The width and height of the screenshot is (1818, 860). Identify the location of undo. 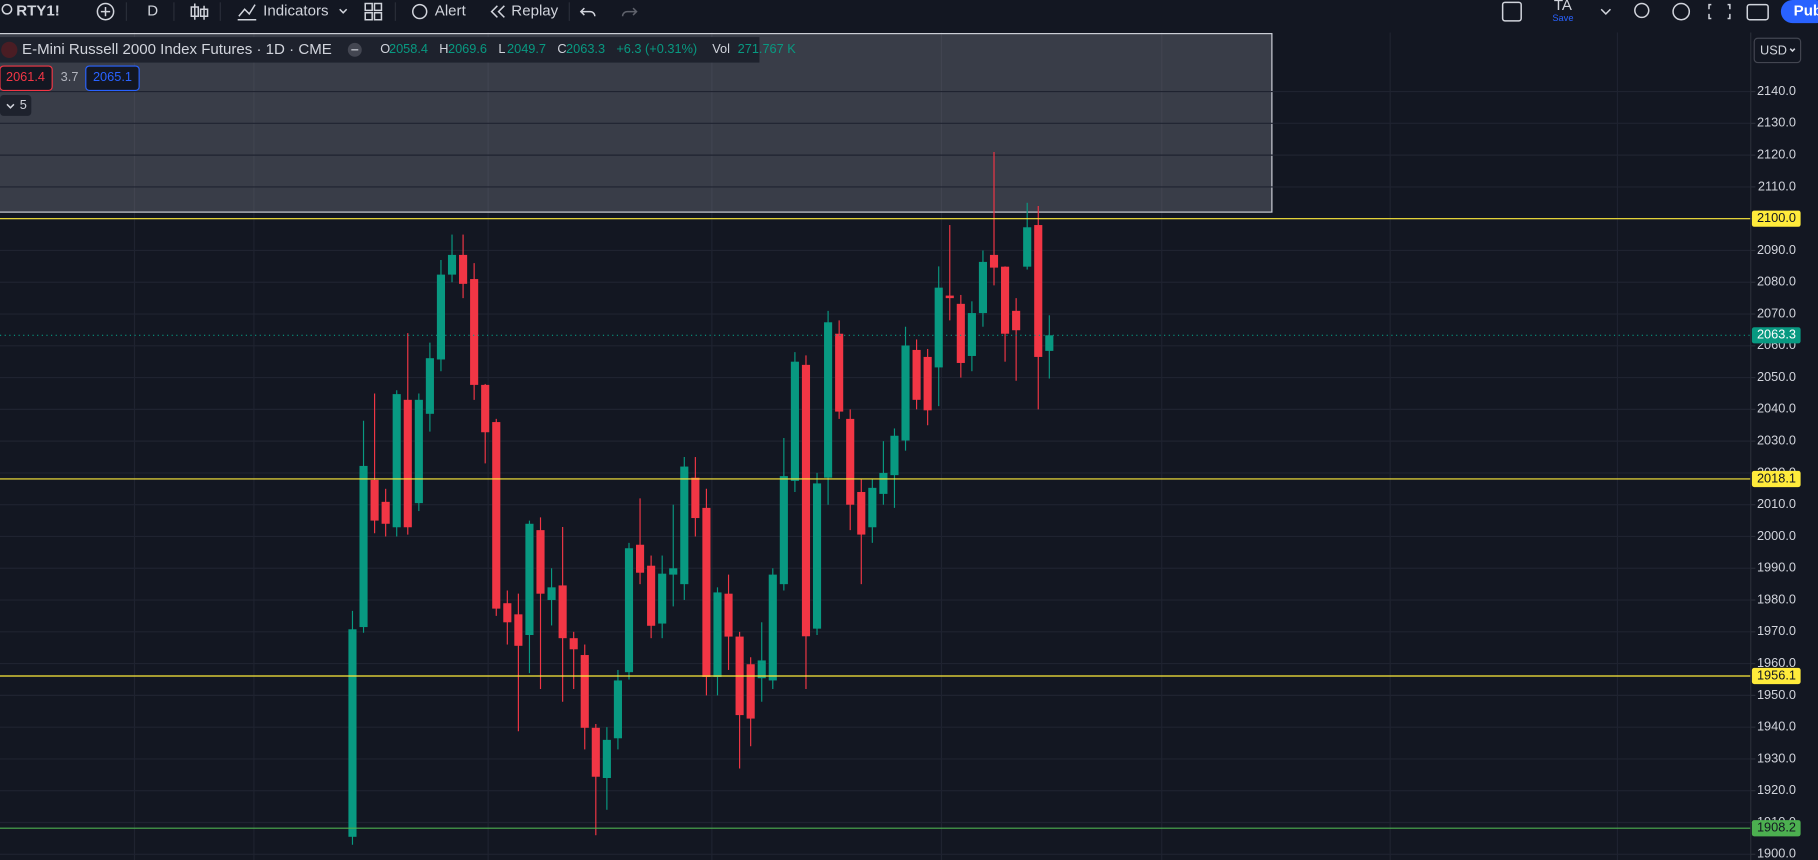
(587, 12).